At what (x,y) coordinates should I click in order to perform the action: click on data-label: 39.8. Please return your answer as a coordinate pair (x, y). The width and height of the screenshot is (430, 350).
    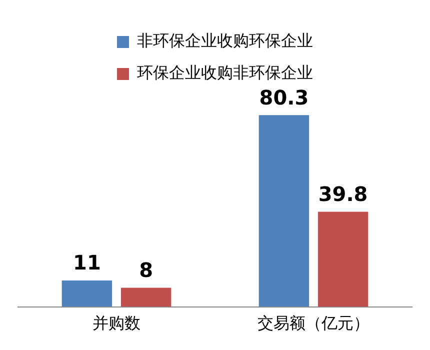
    Looking at the image, I should click on (343, 194).